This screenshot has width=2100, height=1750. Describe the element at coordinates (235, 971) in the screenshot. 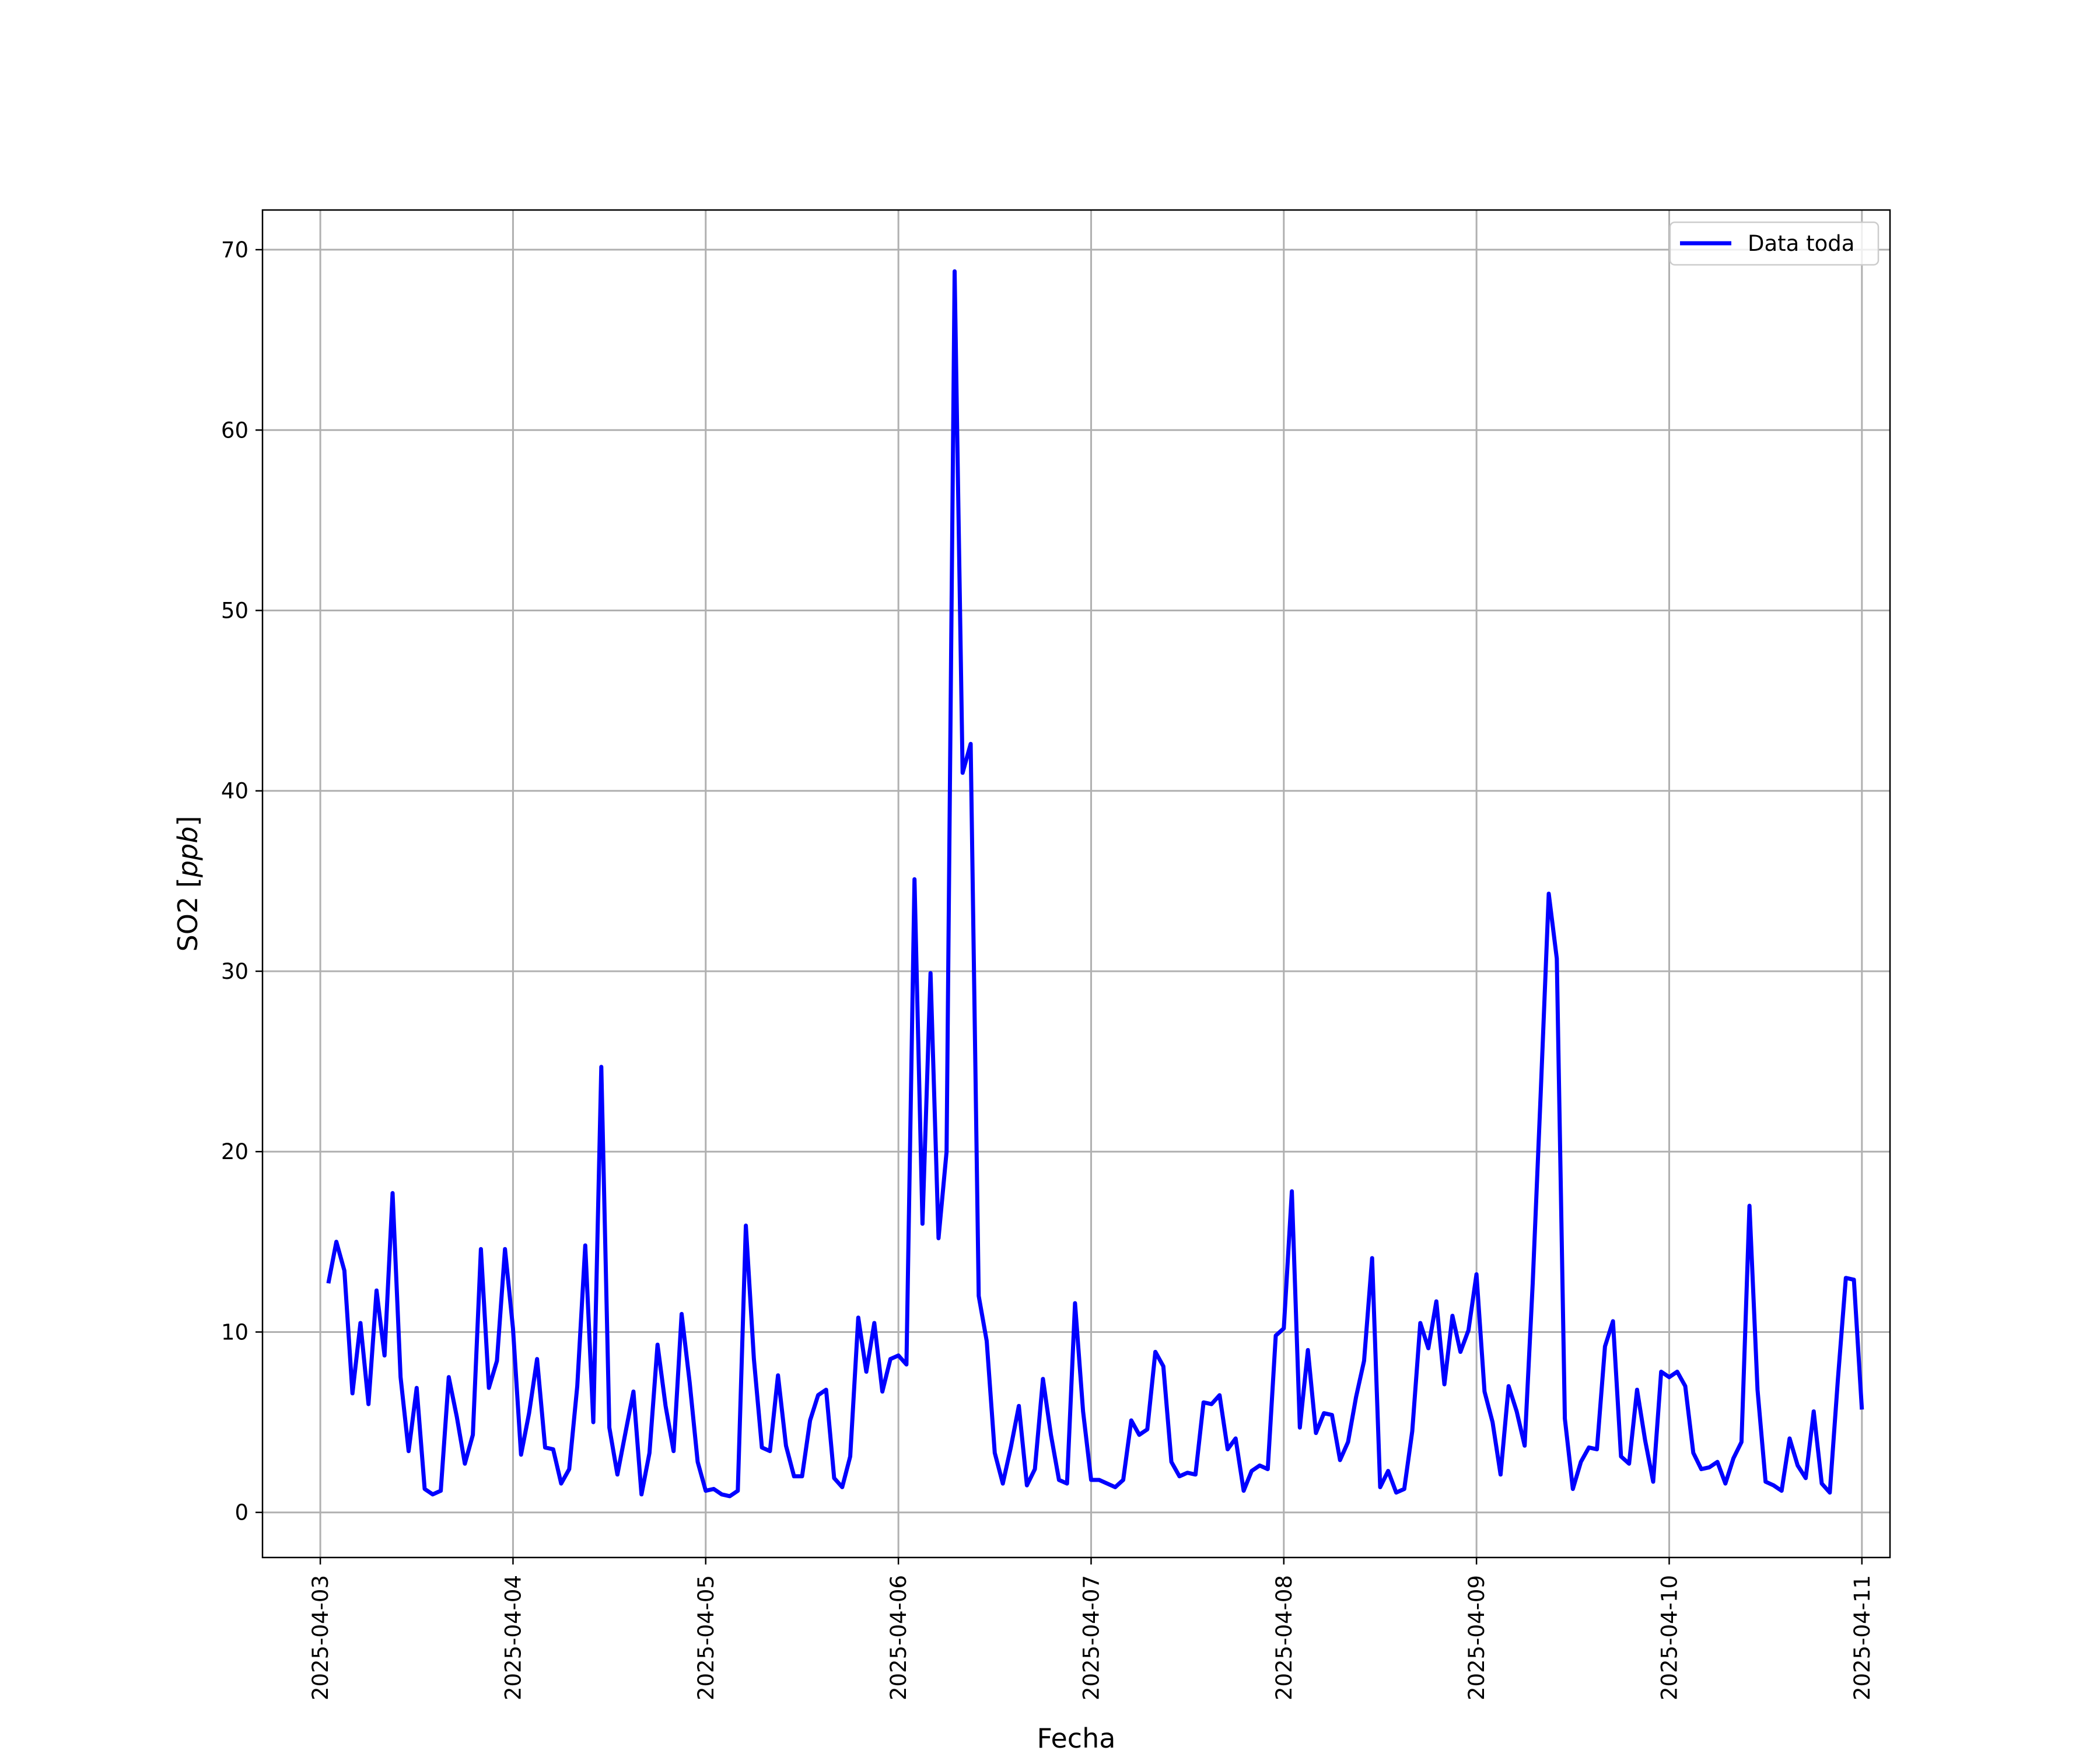

I see `y-tick-label: 30` at that location.